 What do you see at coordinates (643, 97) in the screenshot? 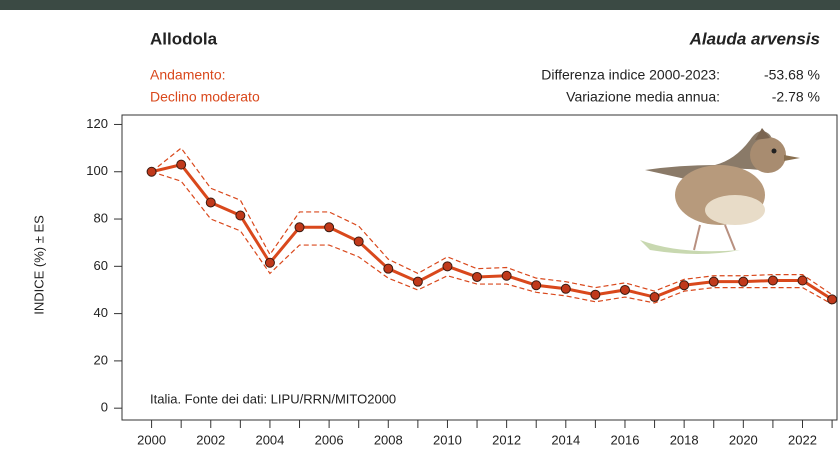
I see `stat-label: Variazione media annua:` at bounding box center [643, 97].